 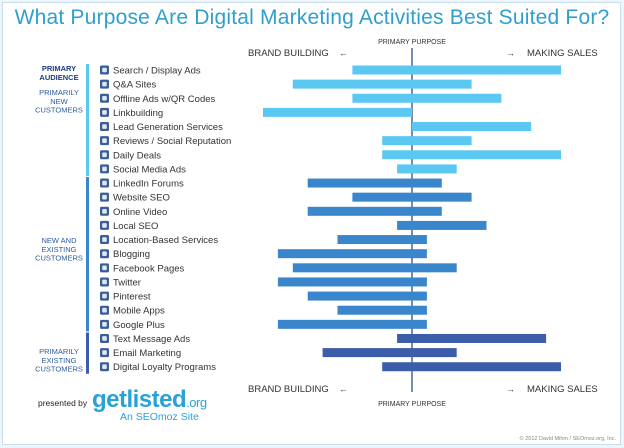 What do you see at coordinates (343, 389) in the screenshot?
I see `arrow-left-icon: ←` at bounding box center [343, 389].